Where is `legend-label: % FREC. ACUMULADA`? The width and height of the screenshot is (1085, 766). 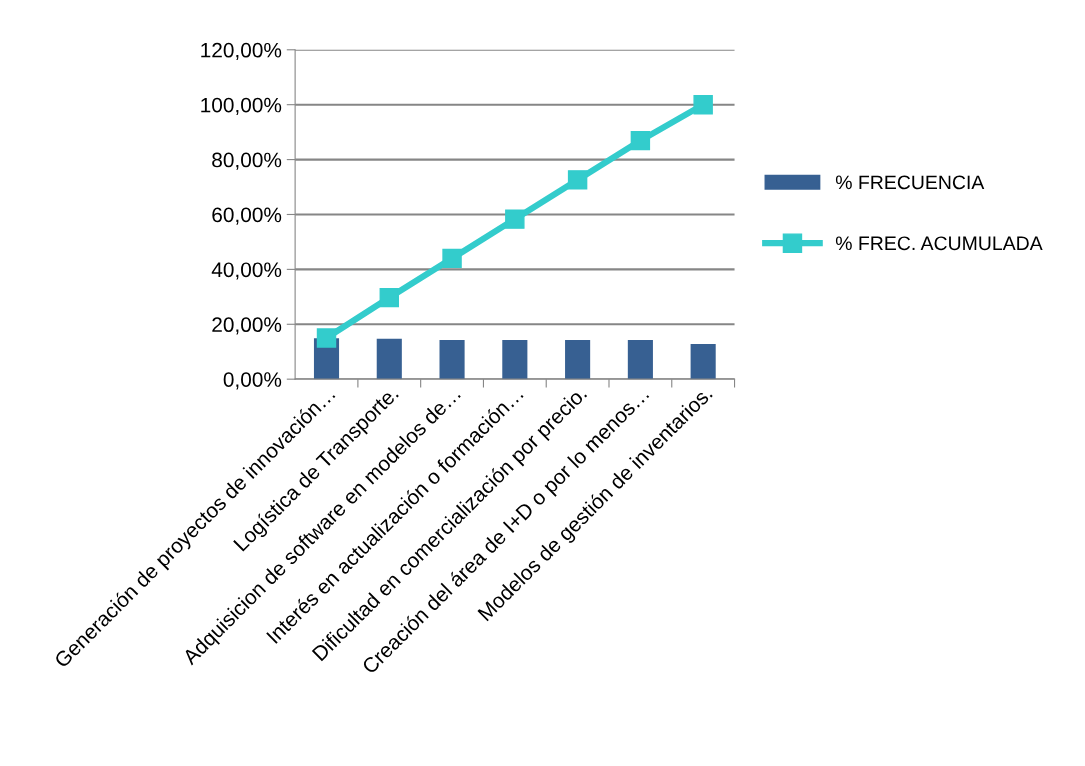
legend-label: % FREC. ACUMULADA is located at coordinates (939, 243).